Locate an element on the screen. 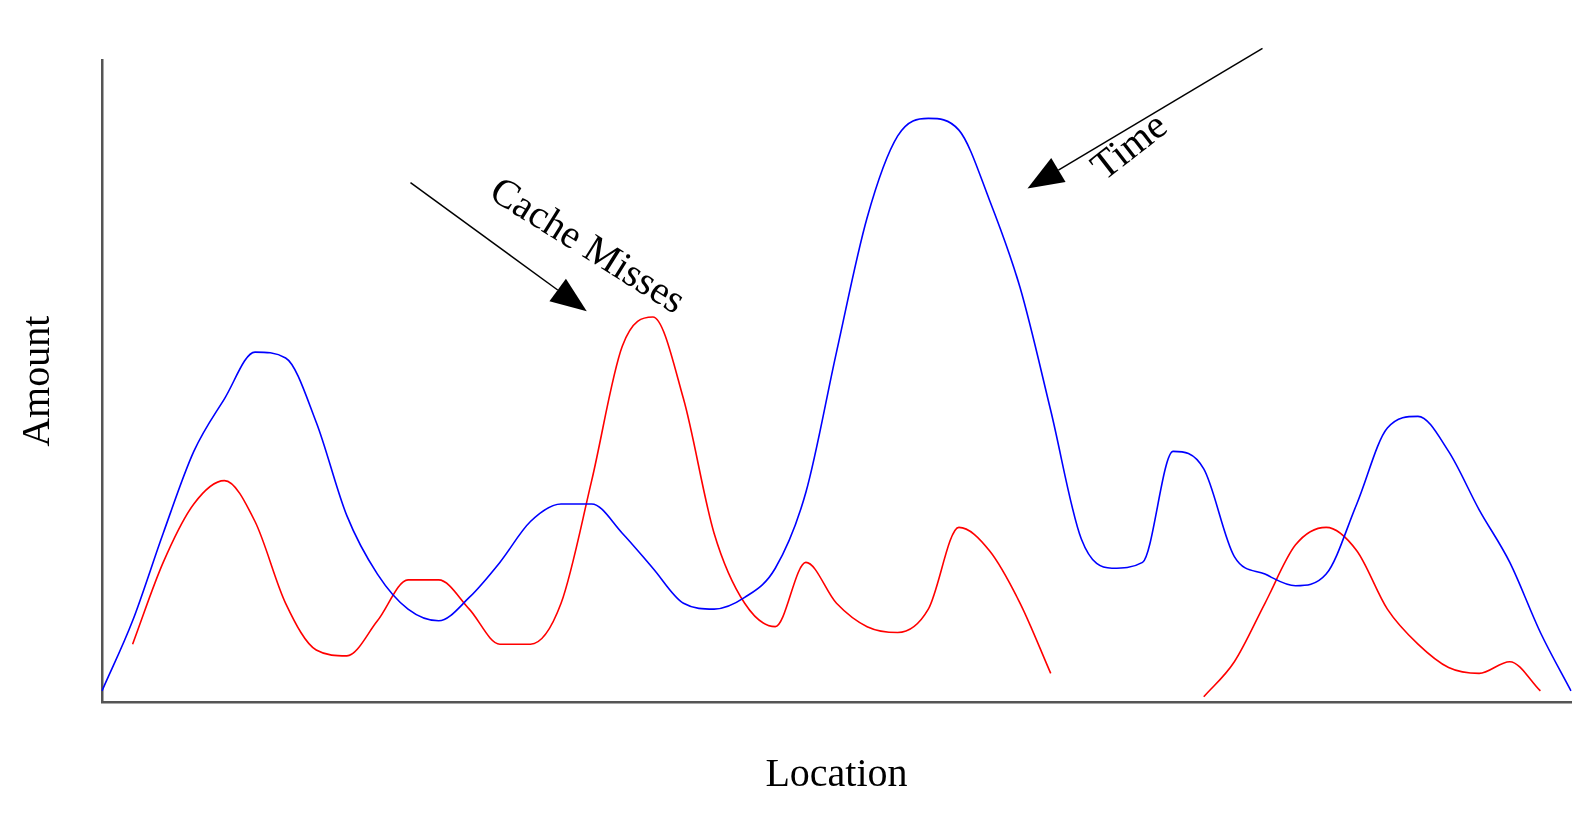  text: Time is located at coordinates (1128, 145).